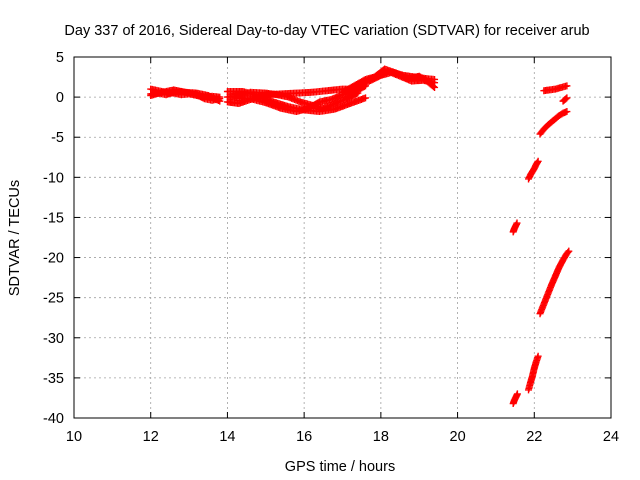  What do you see at coordinates (458, 437) in the screenshot?
I see `x-tick-label: 20` at bounding box center [458, 437].